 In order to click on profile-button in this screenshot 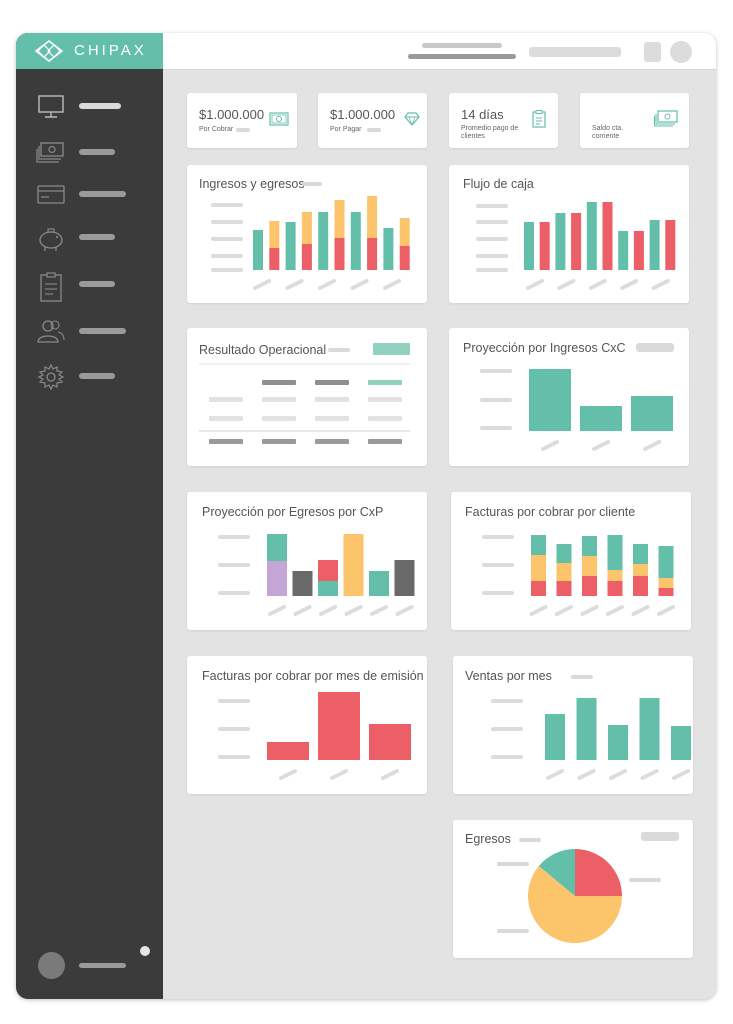, I will do `click(681, 52)`.